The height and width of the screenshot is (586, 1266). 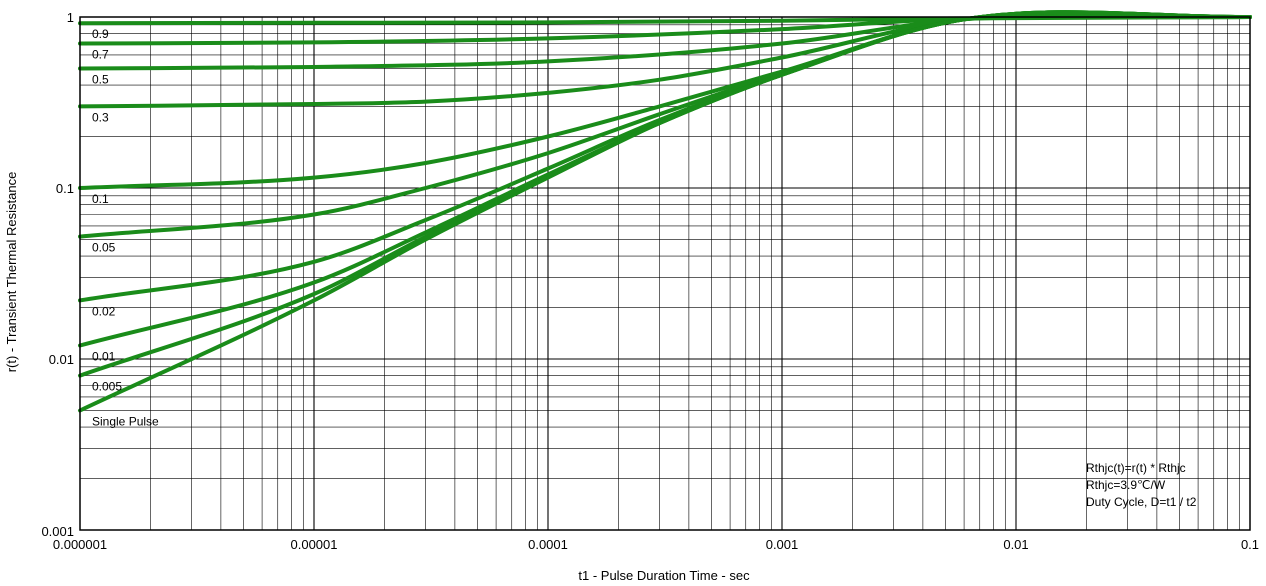 I want to click on curve-label: 0.005, so click(x=107, y=387).